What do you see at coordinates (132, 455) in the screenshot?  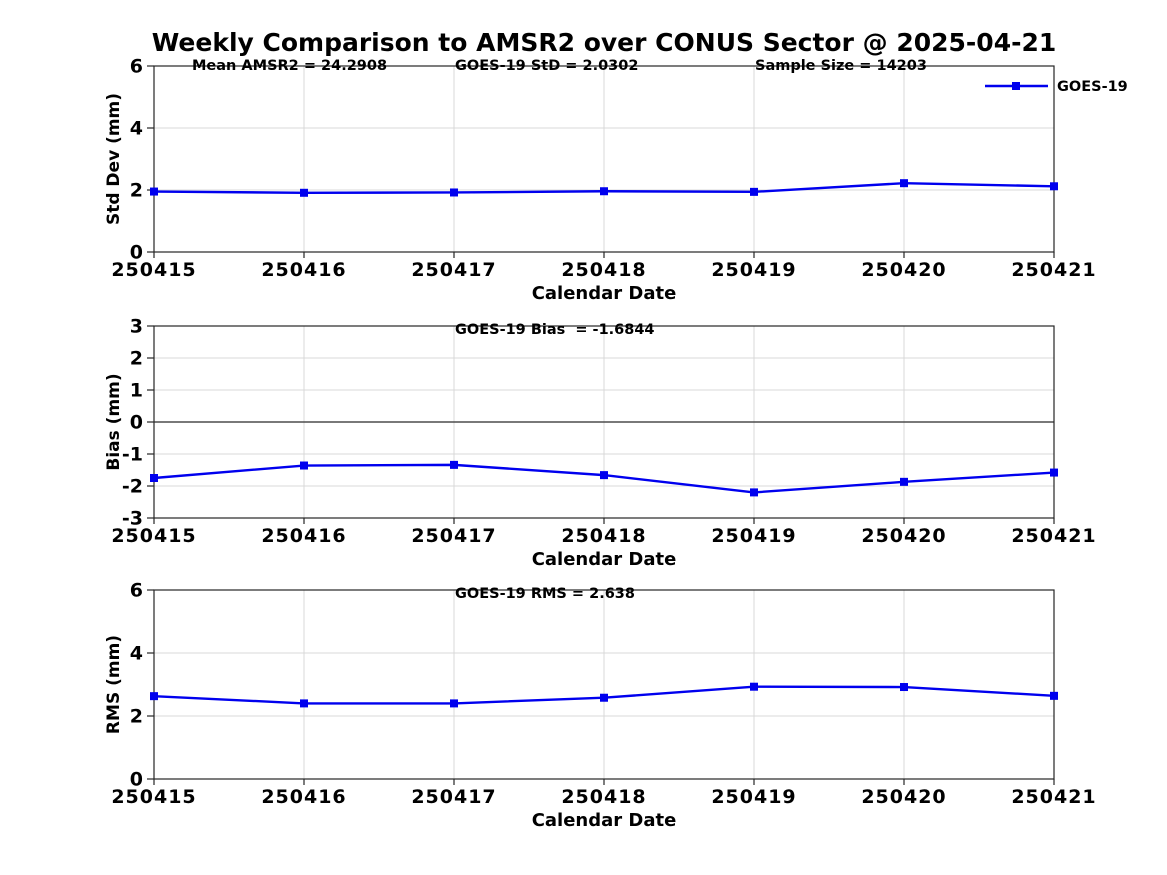 I see `y-tick-label: -1` at bounding box center [132, 455].